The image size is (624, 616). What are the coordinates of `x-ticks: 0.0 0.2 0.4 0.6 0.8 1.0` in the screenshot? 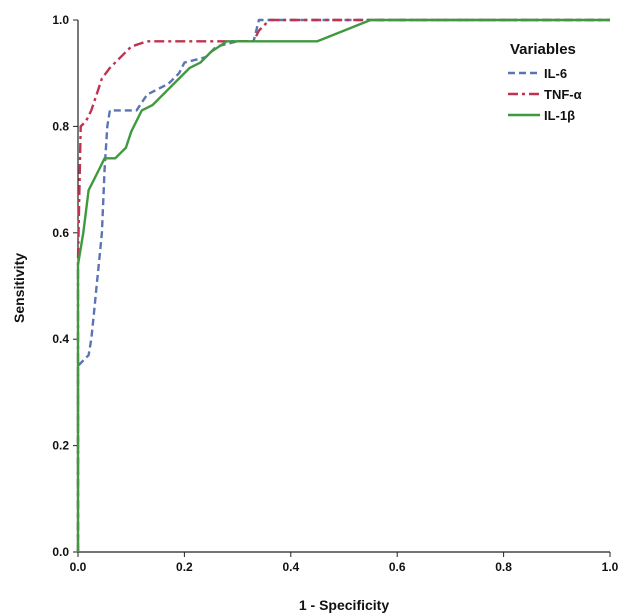 It's located at (344, 563).